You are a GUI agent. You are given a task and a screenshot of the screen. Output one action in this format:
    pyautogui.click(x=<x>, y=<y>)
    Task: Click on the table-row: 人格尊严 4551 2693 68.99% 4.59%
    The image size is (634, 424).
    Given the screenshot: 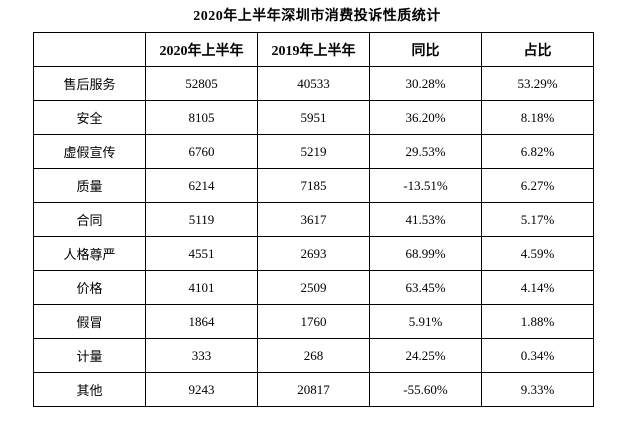 What is the action you would take?
    pyautogui.click(x=313, y=253)
    